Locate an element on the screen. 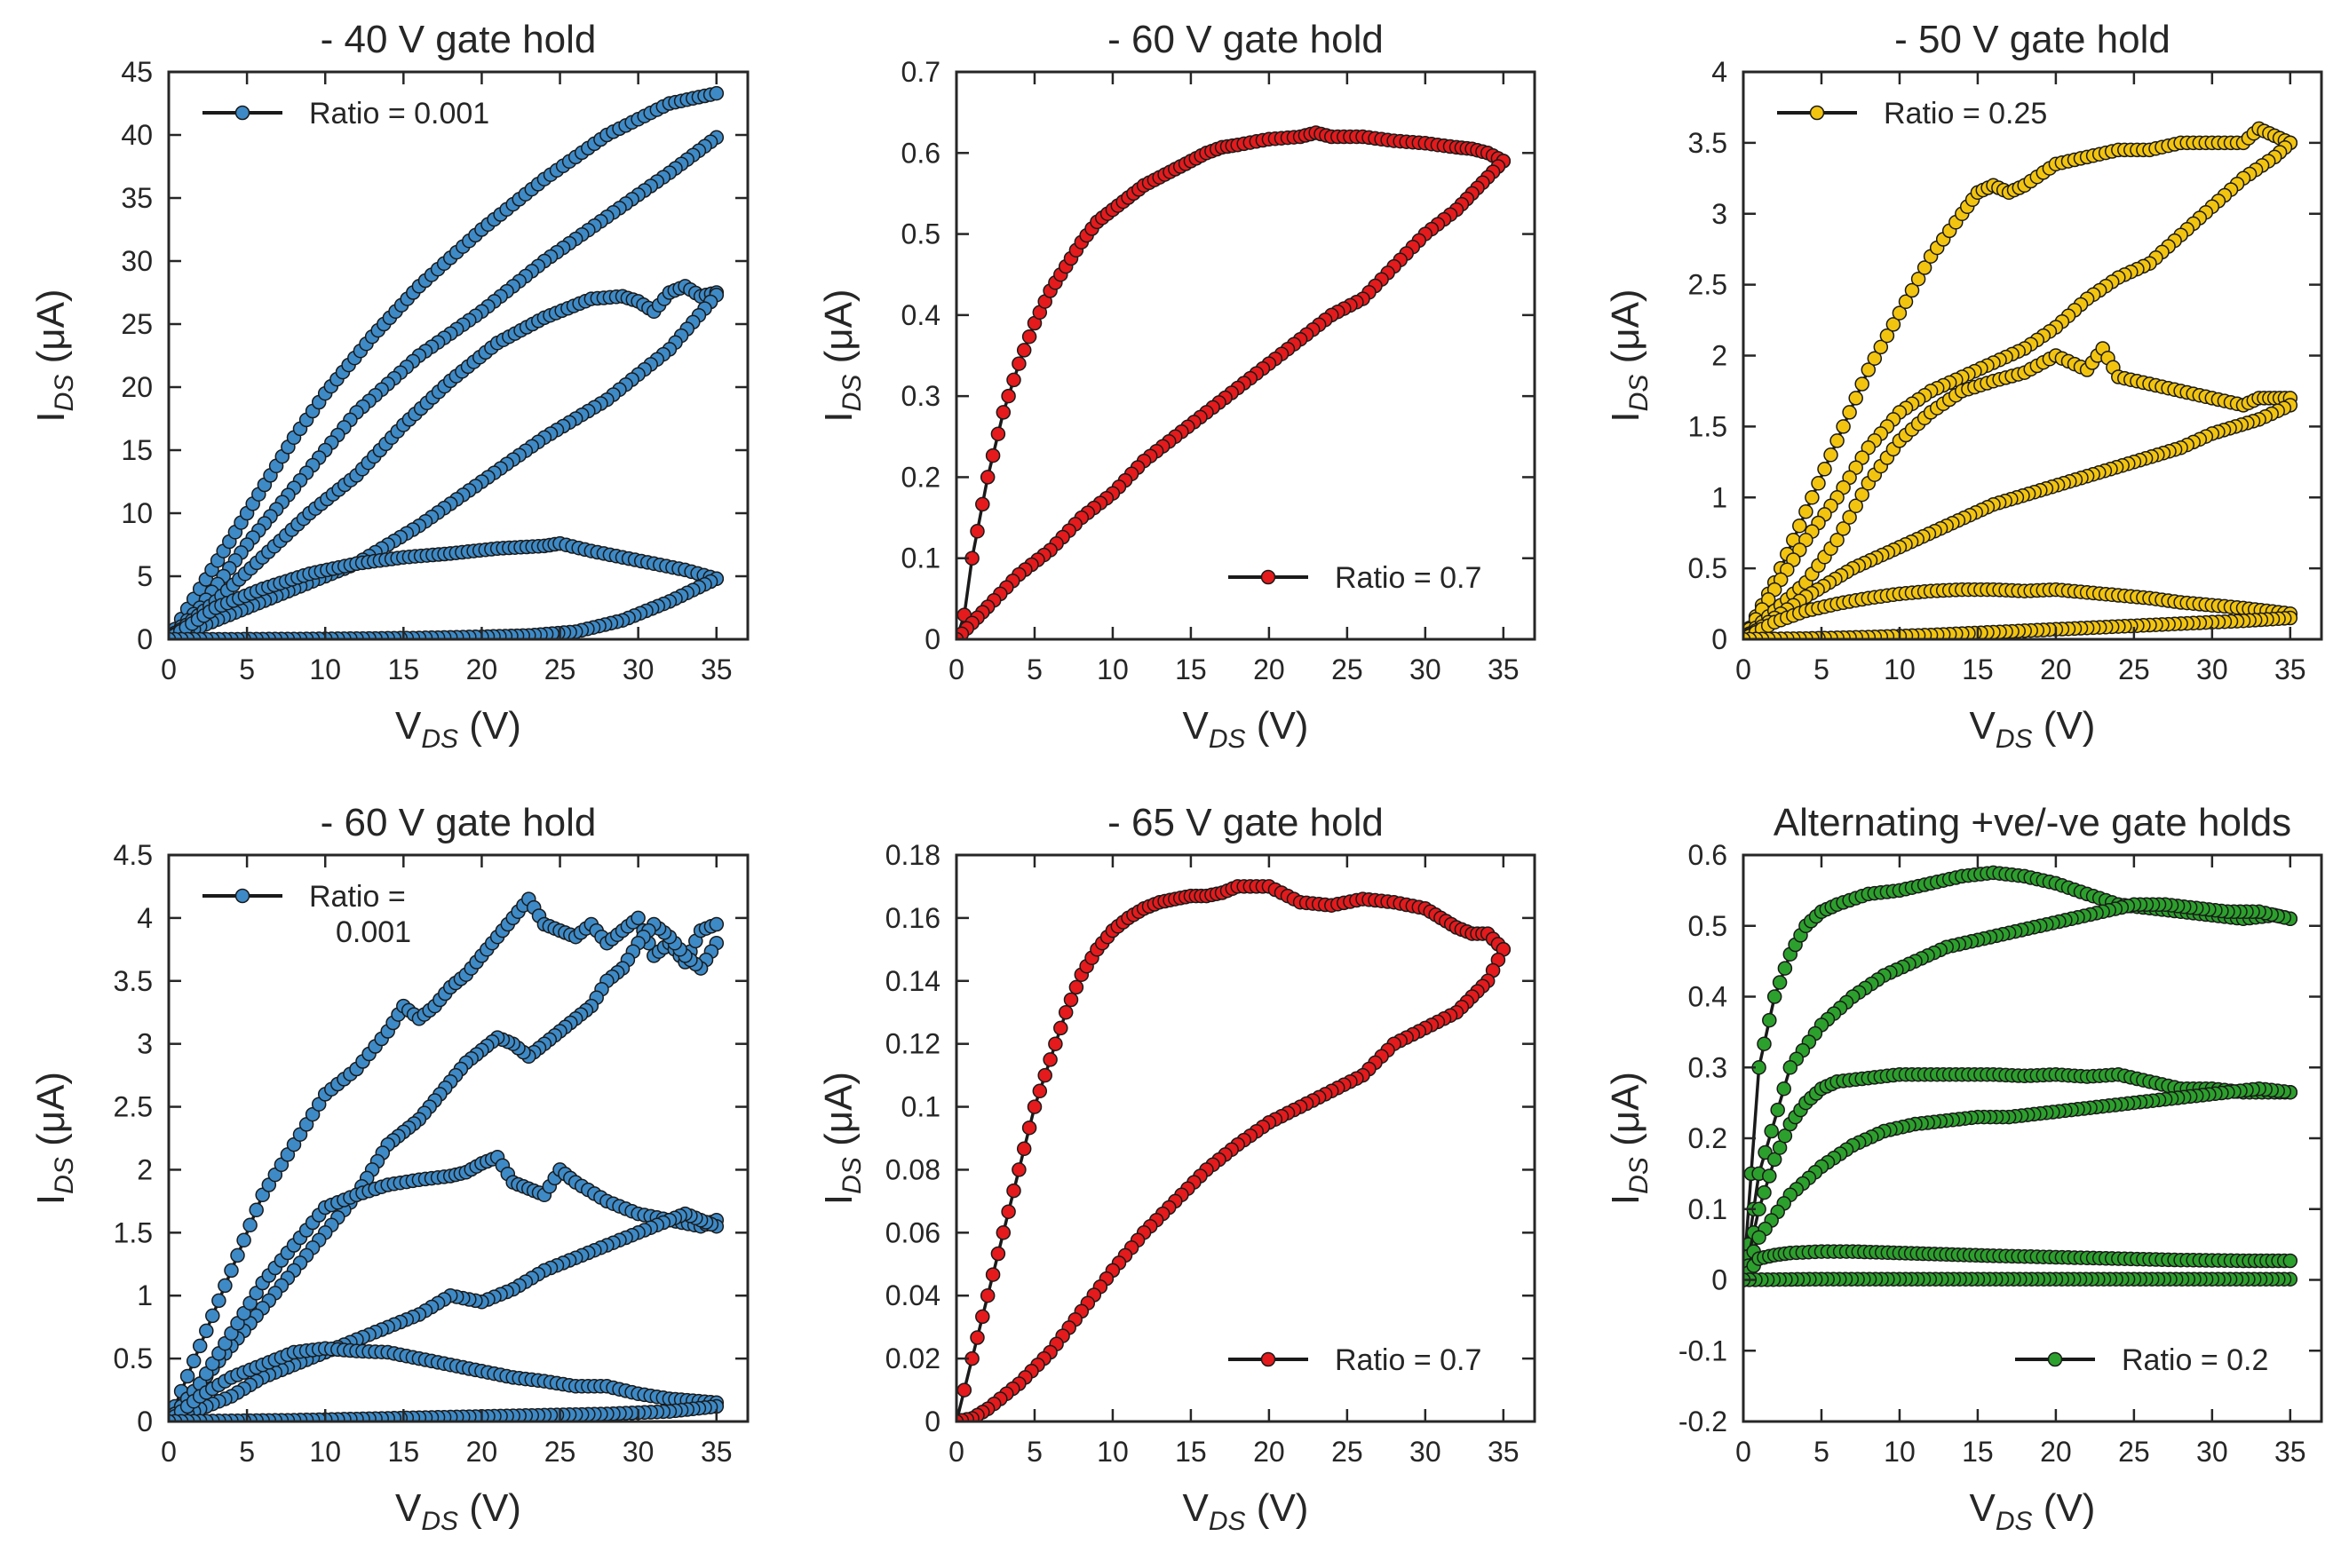  y-tick-label: 0.06 is located at coordinates (912, 1232).